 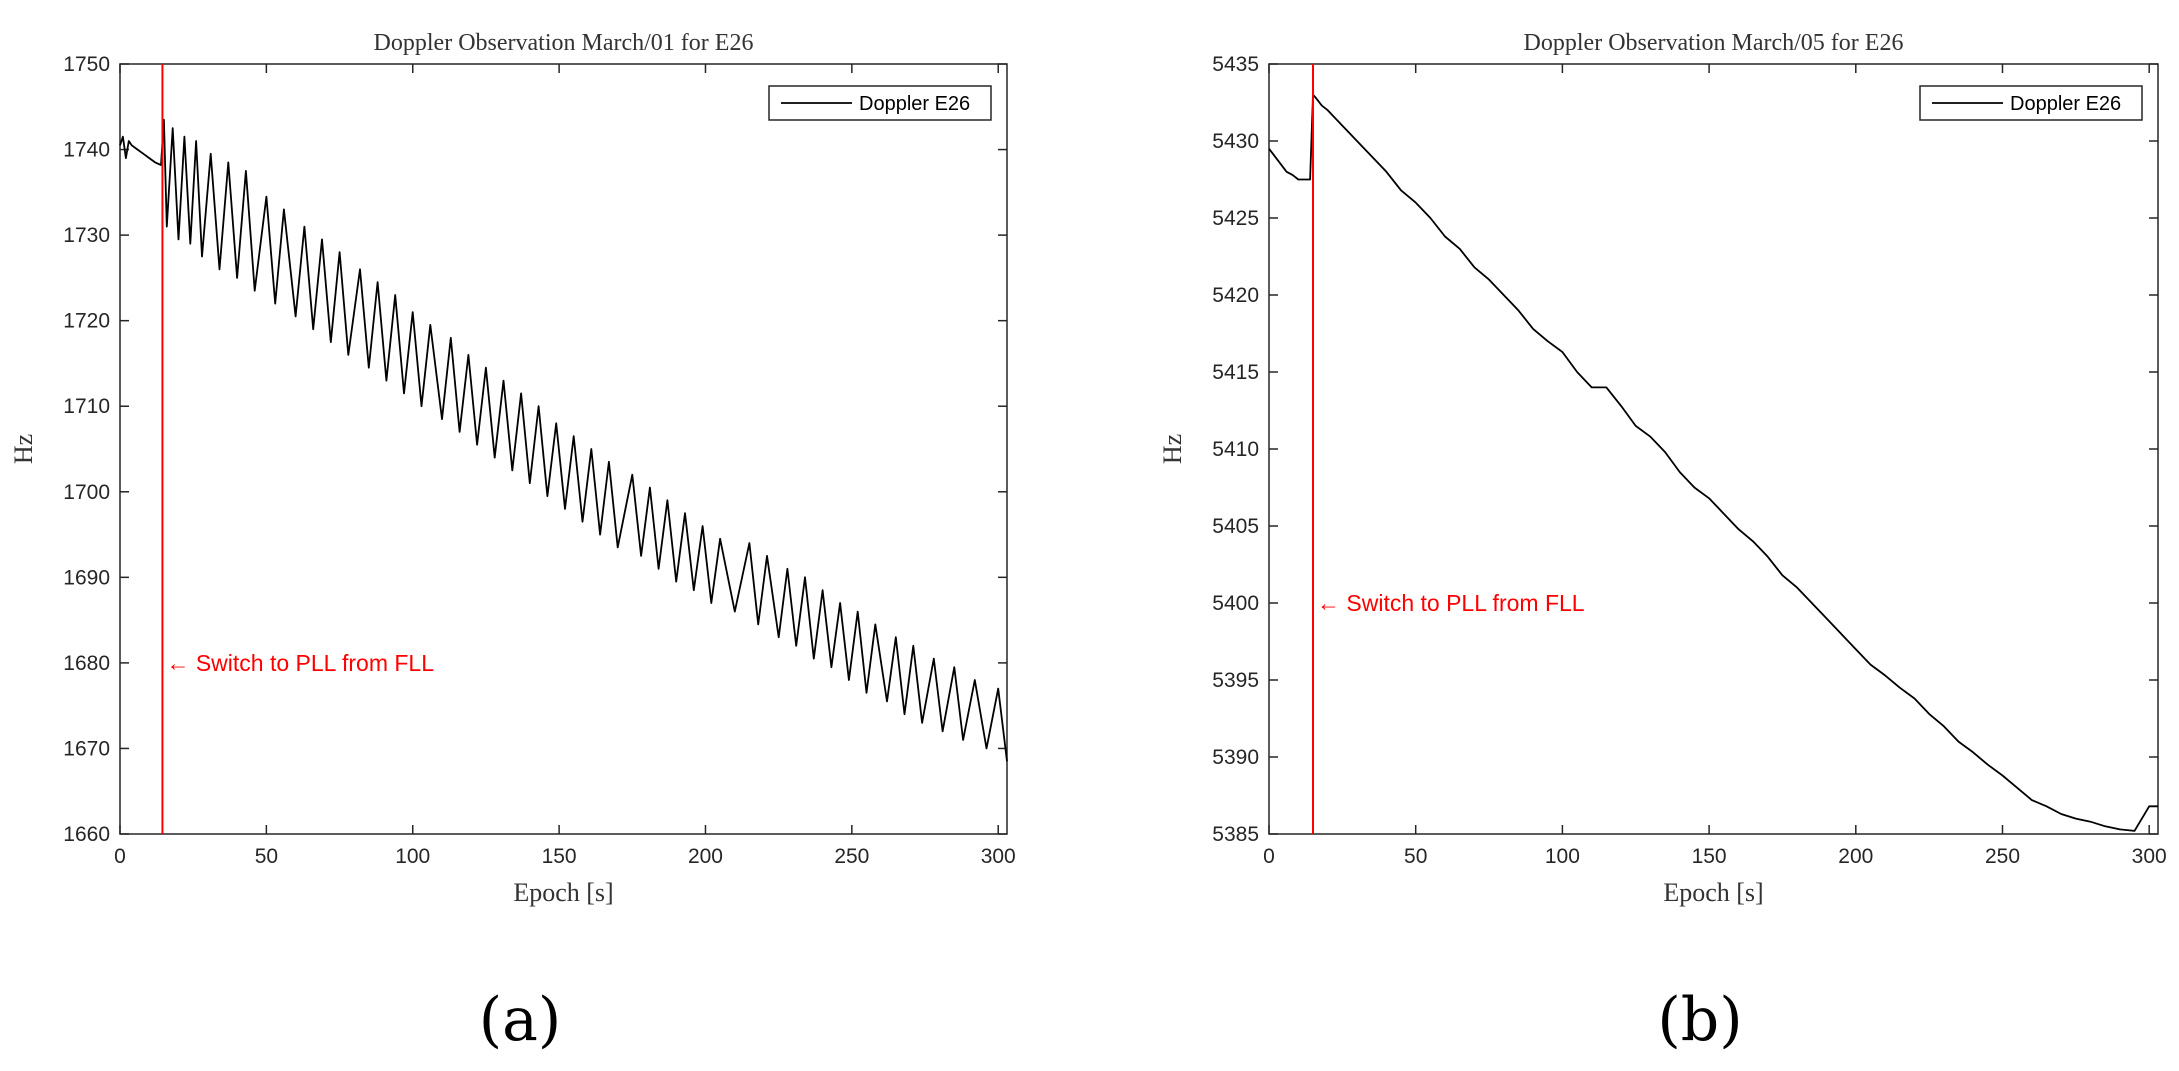 What do you see at coordinates (86, 834) in the screenshot?
I see `y-tick-label: 1660` at bounding box center [86, 834].